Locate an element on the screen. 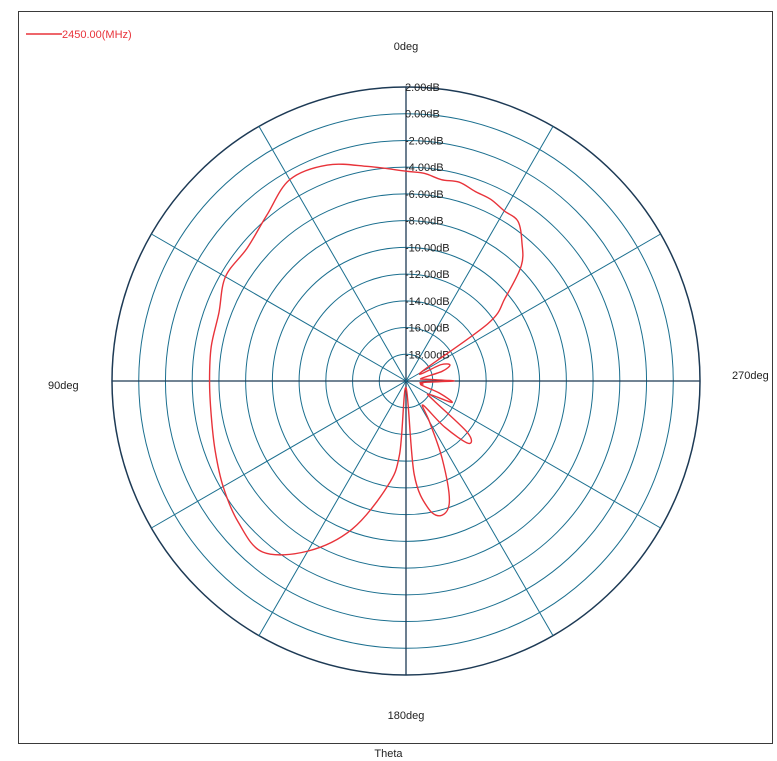 The image size is (777, 761). angle-label-180deg: 180deg is located at coordinates (406, 716).